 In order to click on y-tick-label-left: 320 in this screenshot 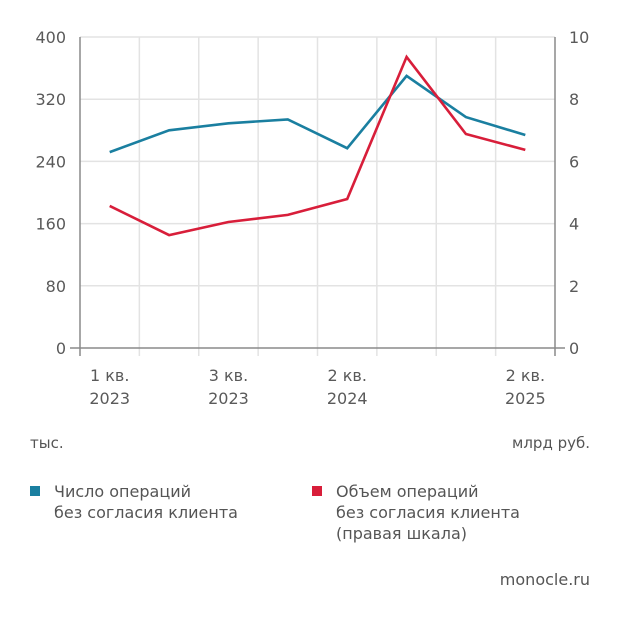, I will do `click(50, 99)`.